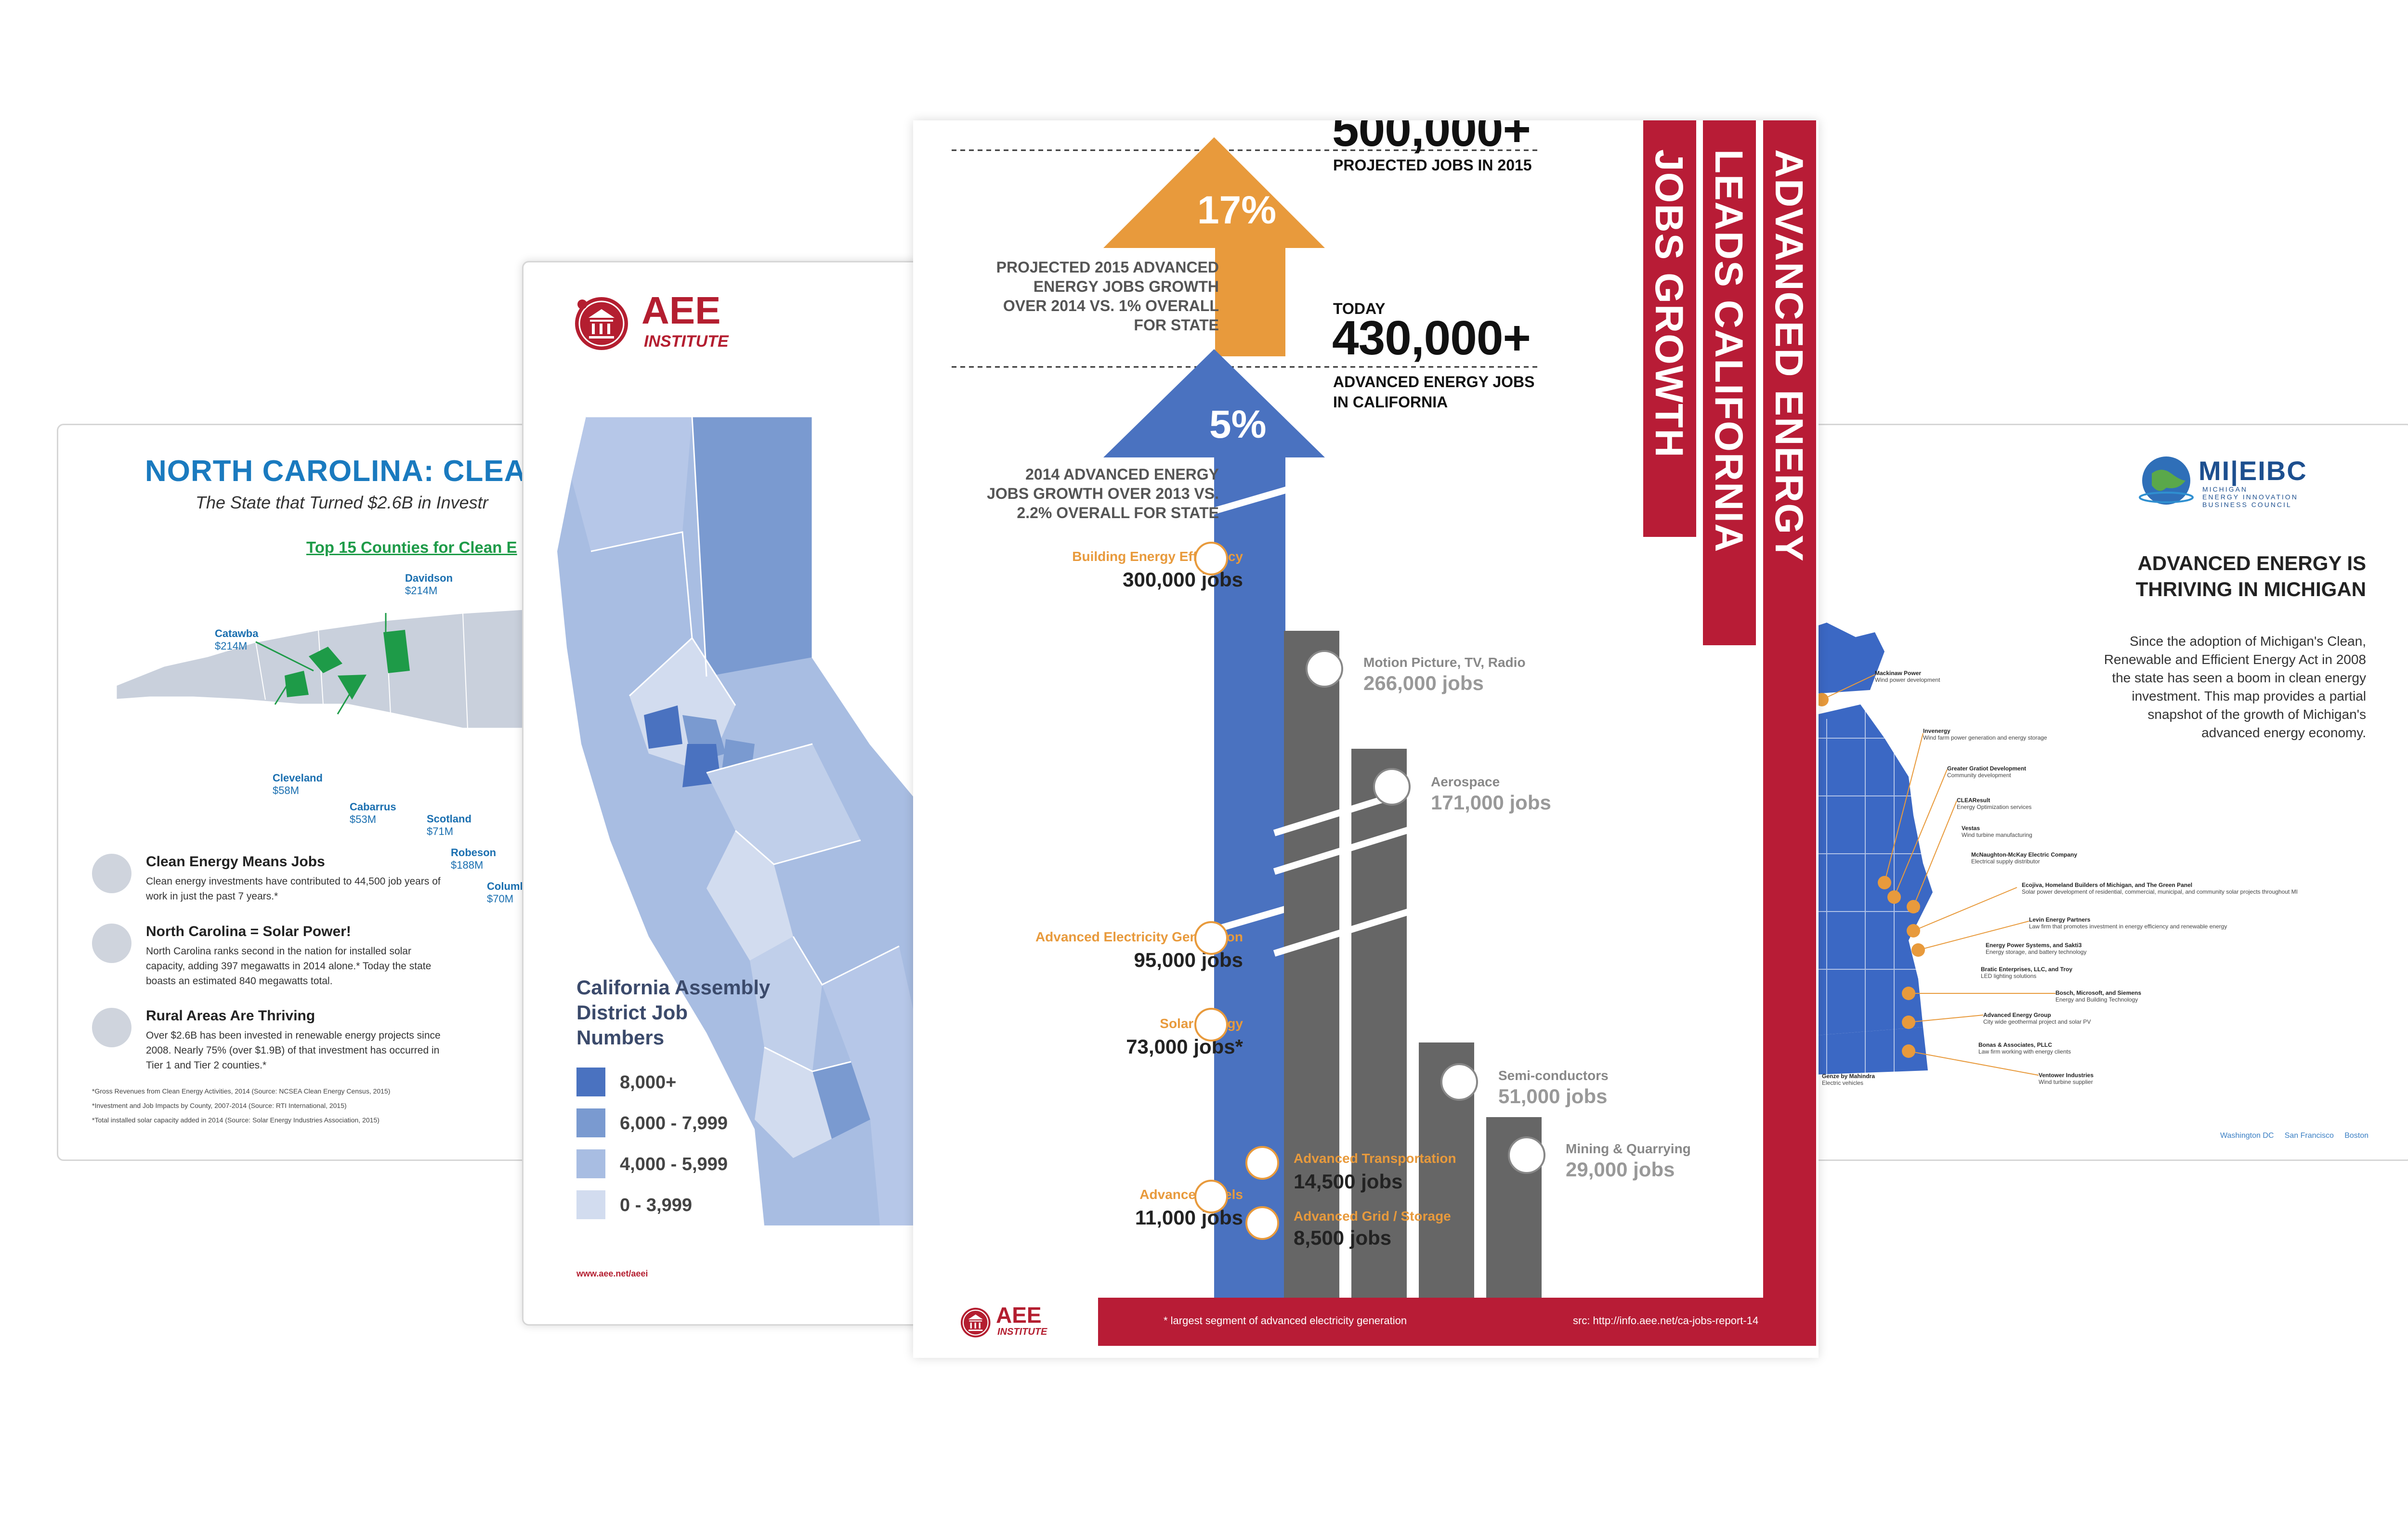  What do you see at coordinates (429, 584) in the screenshot?
I see `nc-county-label: Davidson $214M` at bounding box center [429, 584].